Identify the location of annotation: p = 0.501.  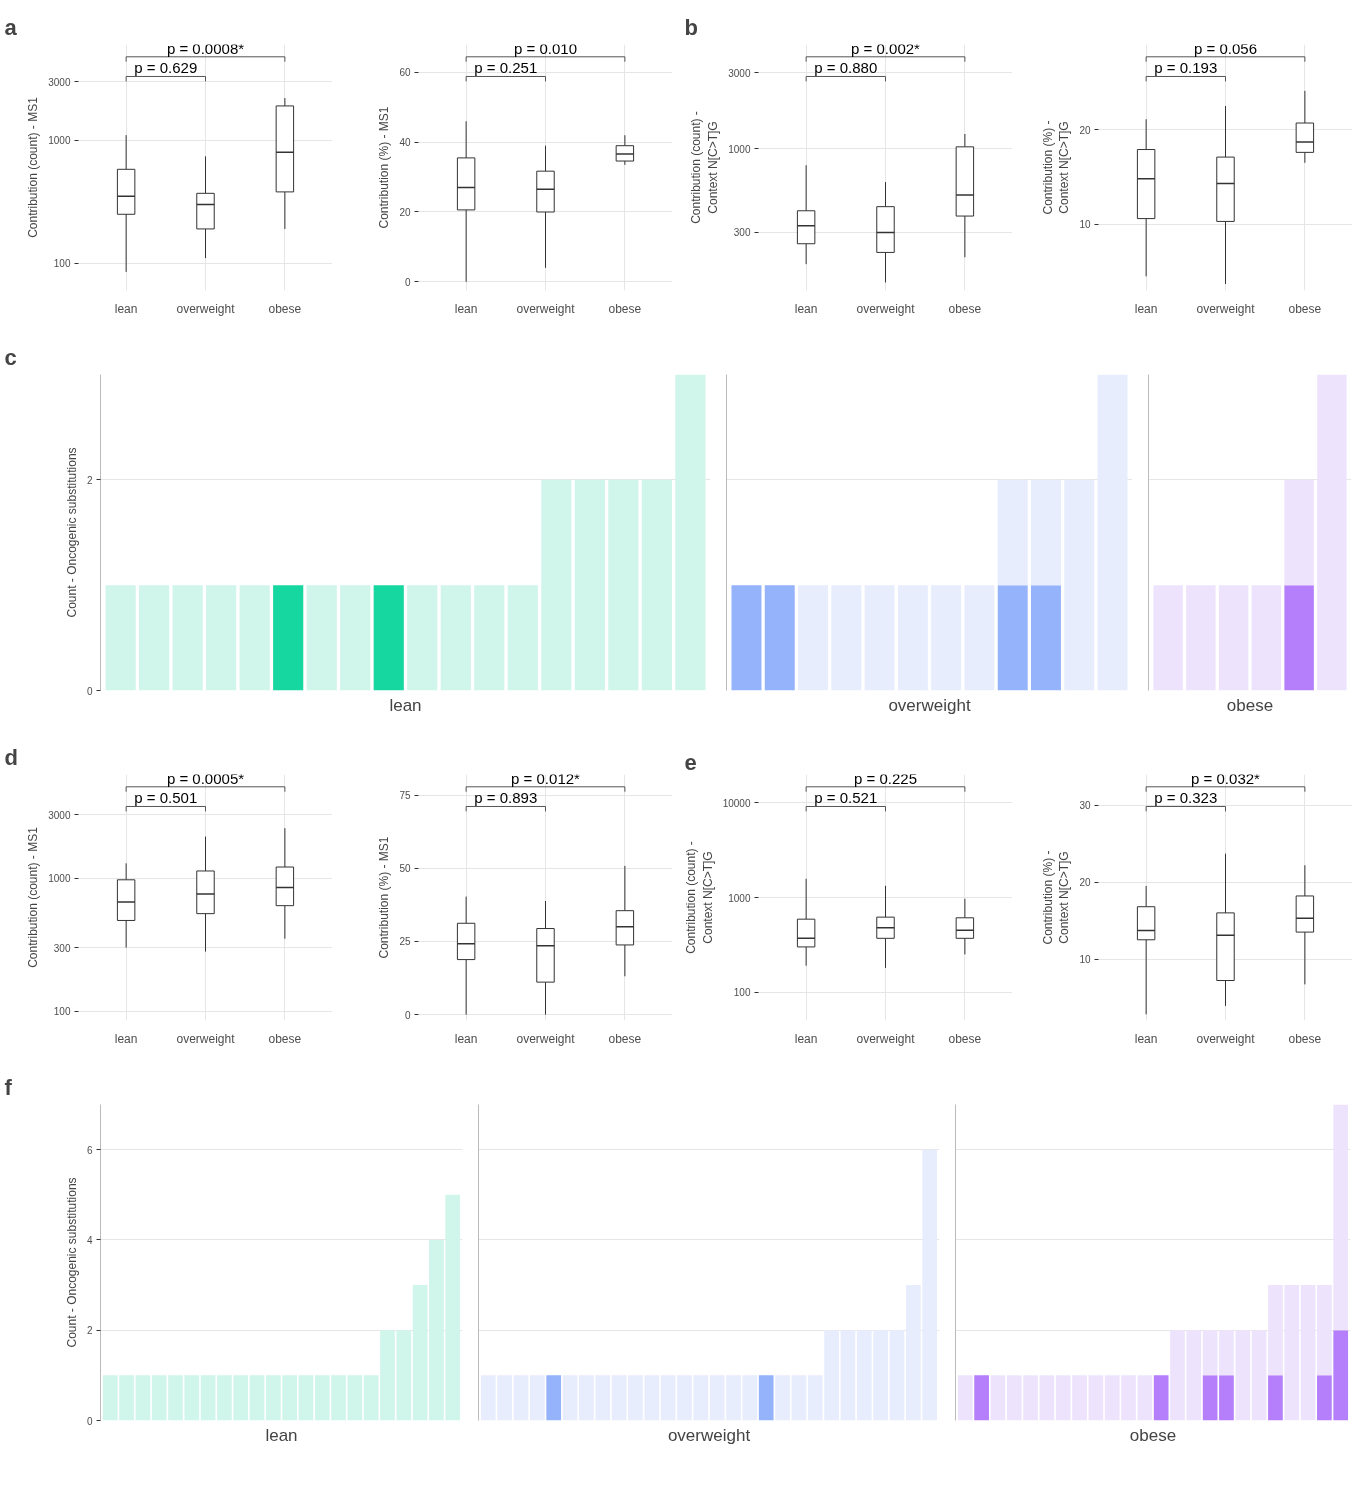
(166, 798).